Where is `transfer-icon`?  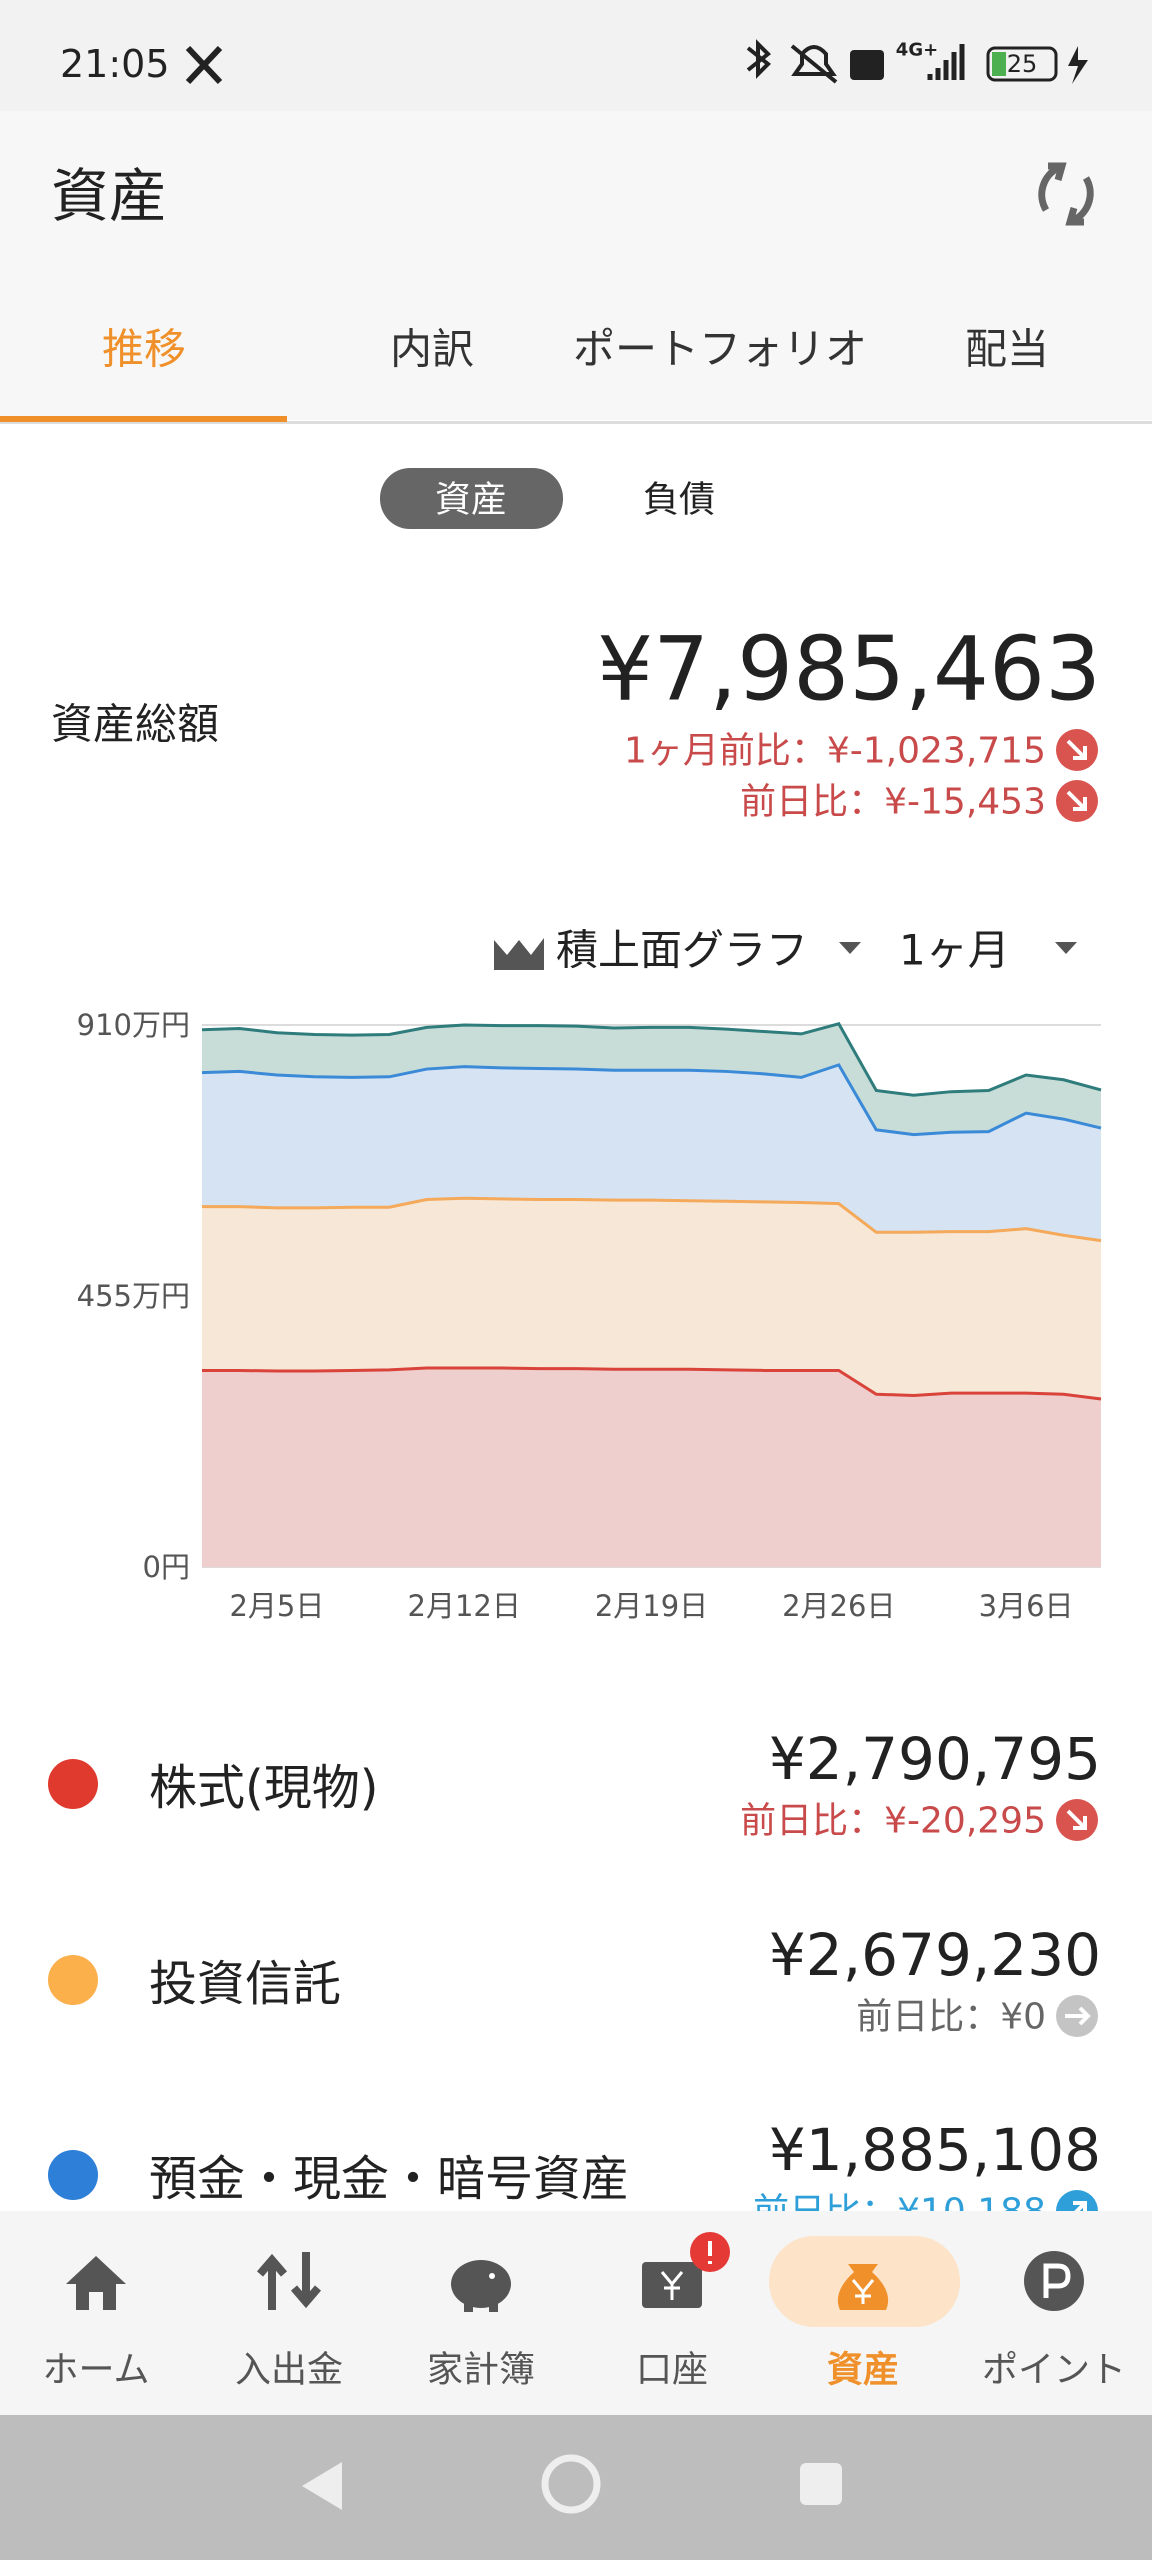
transfer-icon is located at coordinates (289, 2281).